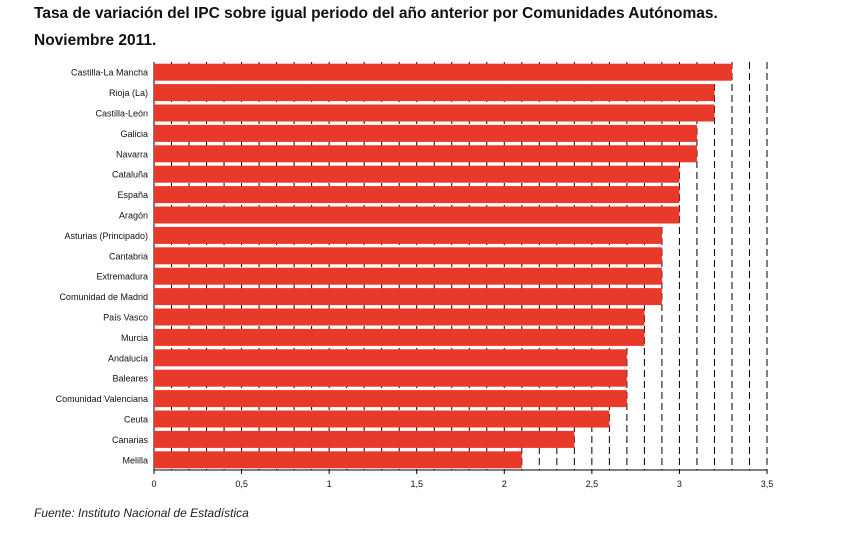 Image resolution: width=862 pixels, height=558 pixels. I want to click on category-label: Canarias, so click(130, 440).